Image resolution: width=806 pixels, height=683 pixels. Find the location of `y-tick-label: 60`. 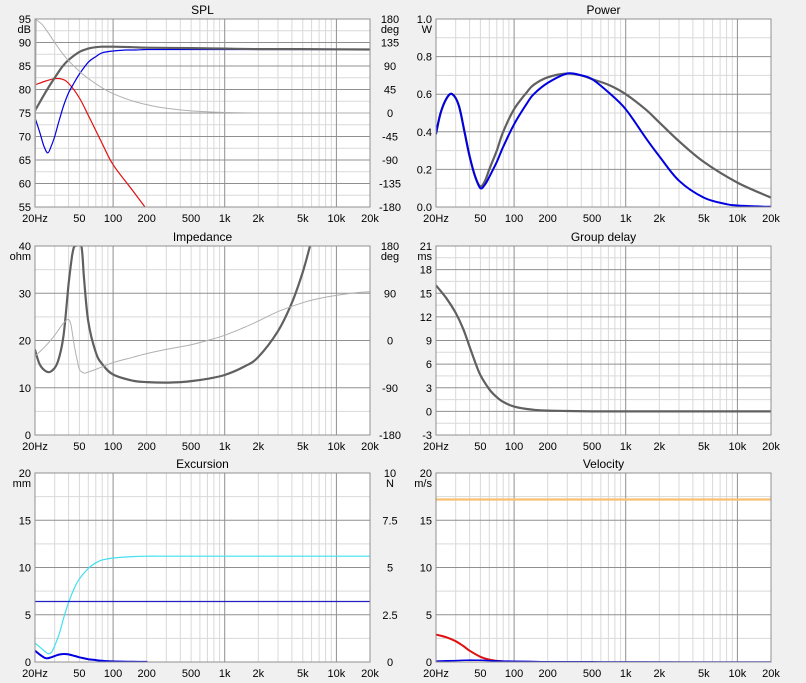

y-tick-label: 60 is located at coordinates (25, 185).